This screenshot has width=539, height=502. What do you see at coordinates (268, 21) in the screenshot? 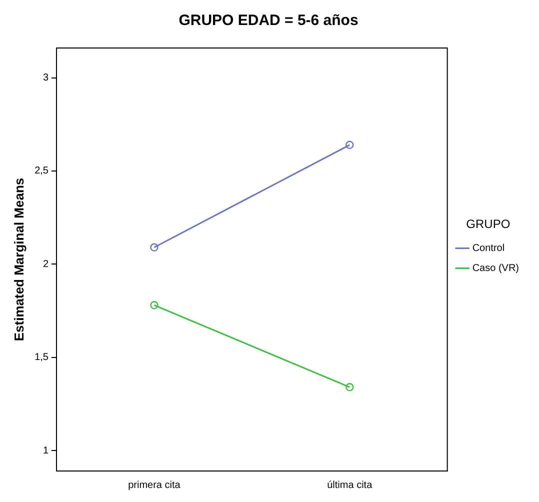
I see `chart-title: GRUPO EDAD = 5-6 años` at bounding box center [268, 21].